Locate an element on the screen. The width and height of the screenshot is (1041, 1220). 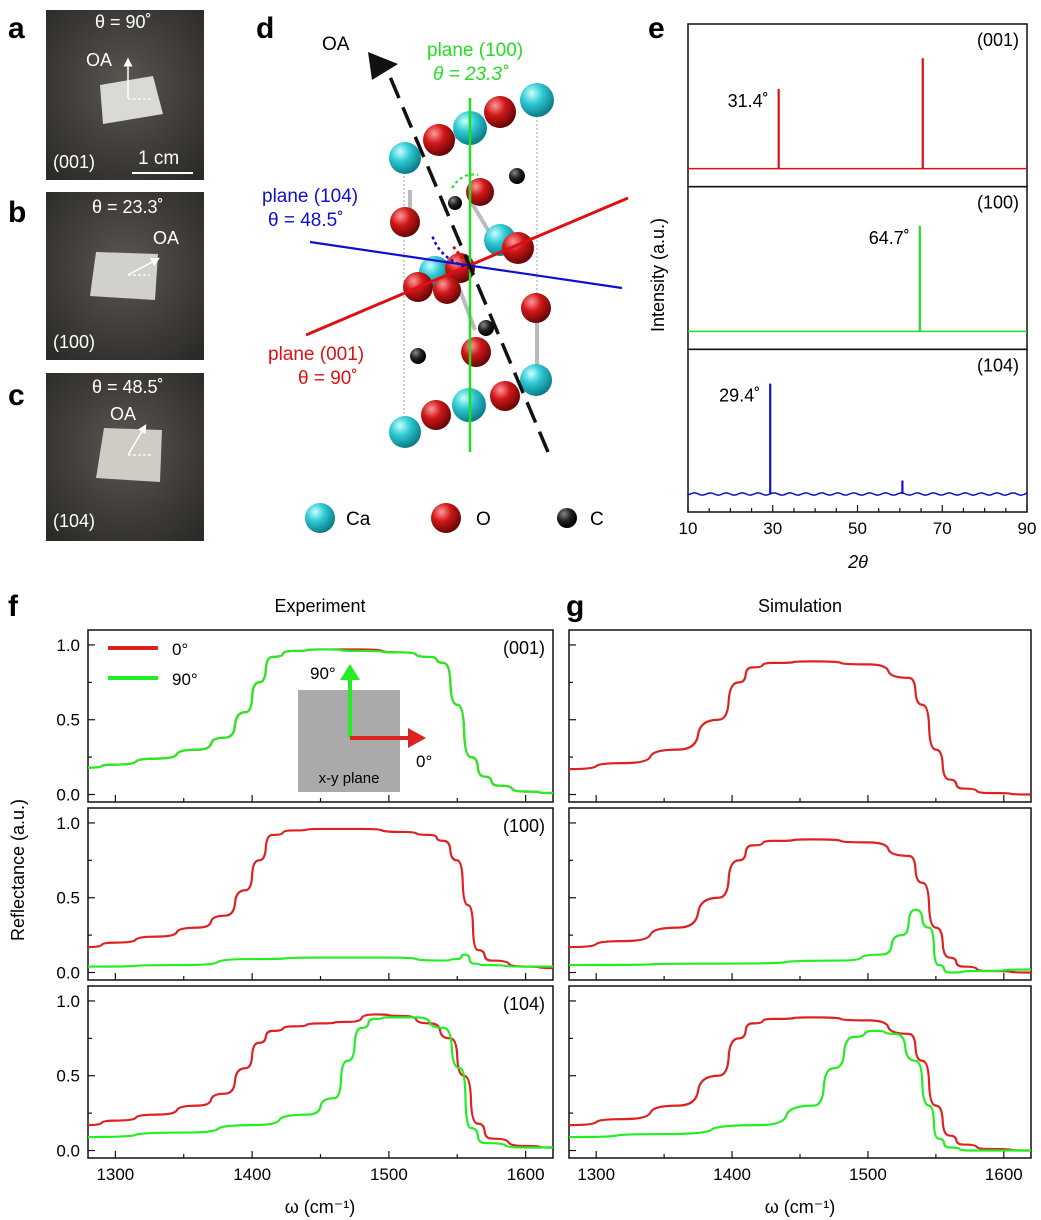
legend-label-1: 90° is located at coordinates (185, 679).